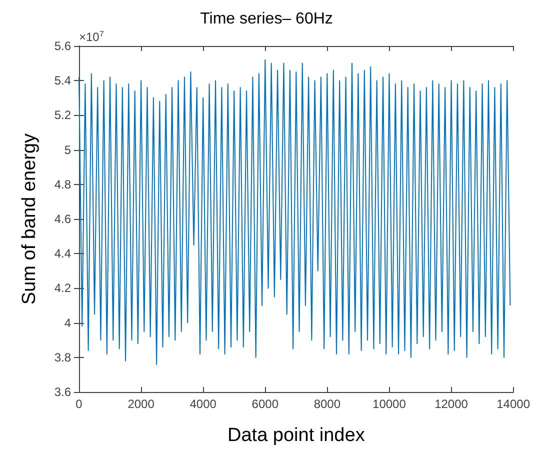  Describe the element at coordinates (63, 81) in the screenshot. I see `y-tick-label: 5.4` at that location.